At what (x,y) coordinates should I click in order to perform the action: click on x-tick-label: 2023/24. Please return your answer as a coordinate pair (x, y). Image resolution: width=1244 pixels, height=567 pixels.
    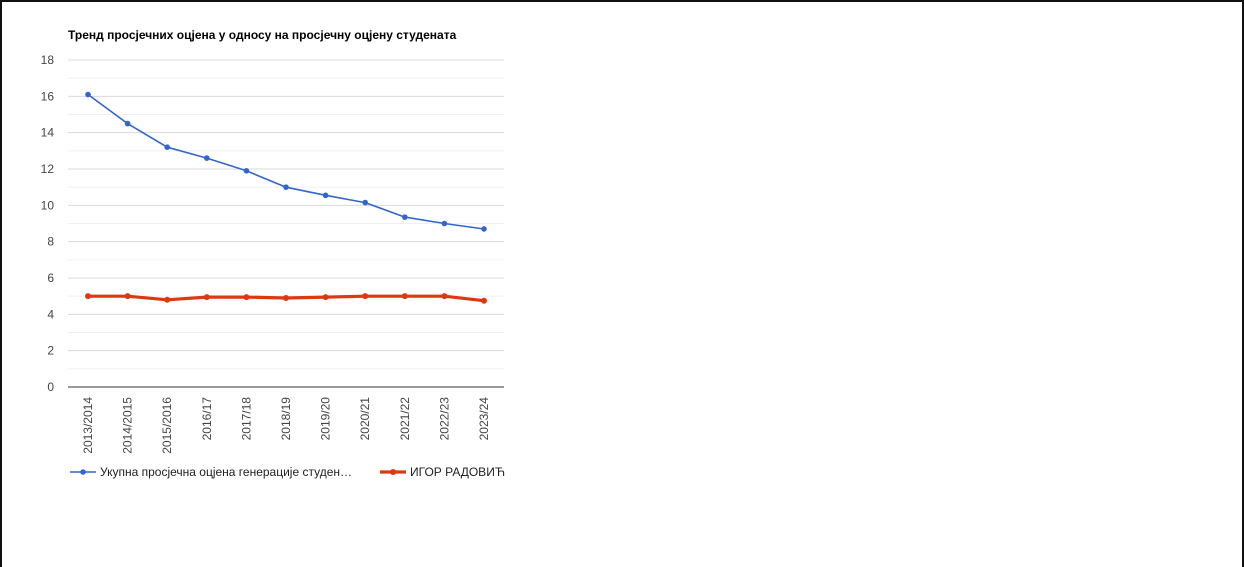
    Looking at the image, I should click on (484, 419).